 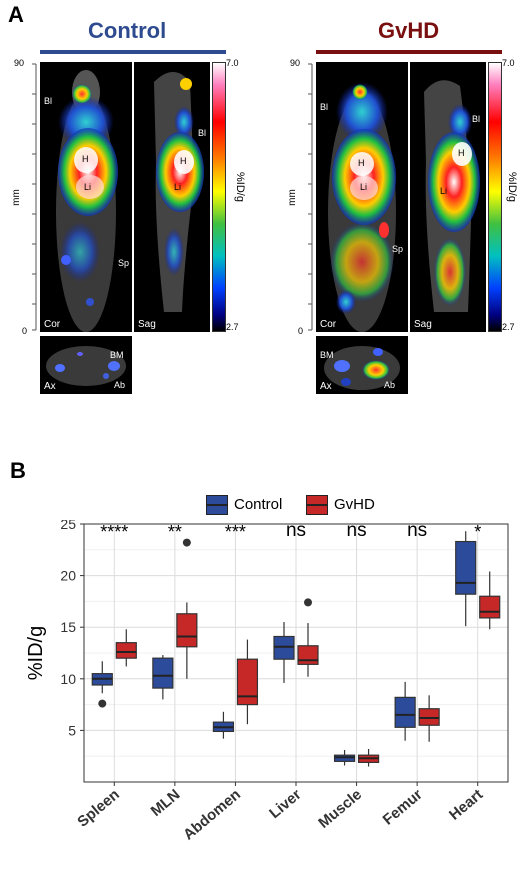 I want to click on control-ax-image, so click(x=86, y=366).